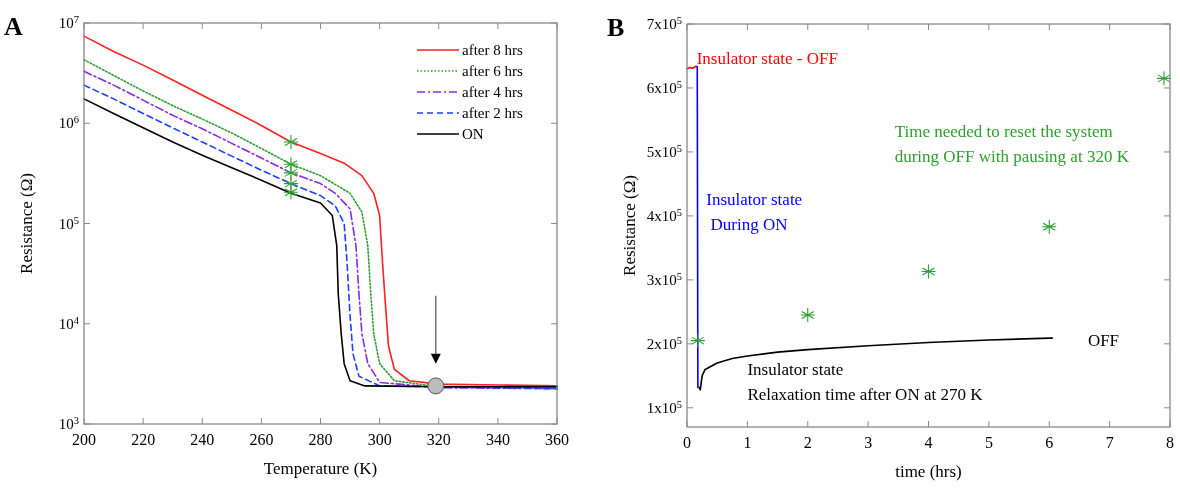  What do you see at coordinates (754, 212) in the screenshot?
I see `annotation: Insulator state During ON` at bounding box center [754, 212].